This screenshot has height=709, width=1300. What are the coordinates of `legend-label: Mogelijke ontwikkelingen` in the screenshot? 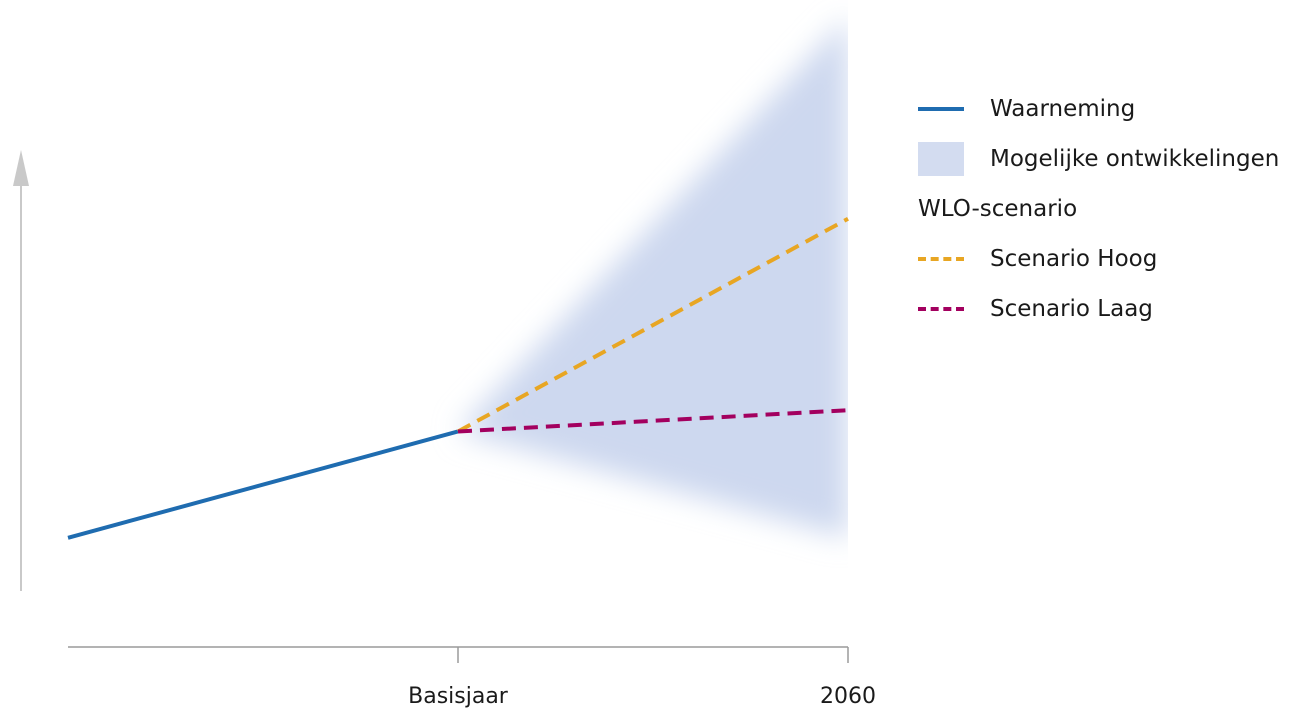 It's located at (1135, 159).